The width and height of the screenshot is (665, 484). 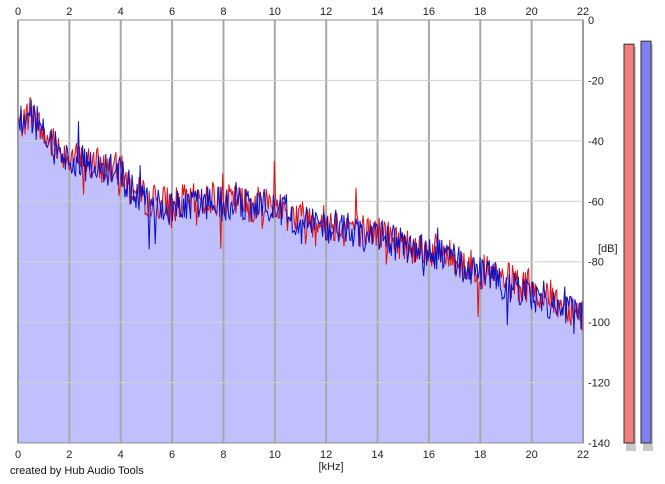 What do you see at coordinates (275, 455) in the screenshot?
I see `x-tick-label-bottom: 10` at bounding box center [275, 455].